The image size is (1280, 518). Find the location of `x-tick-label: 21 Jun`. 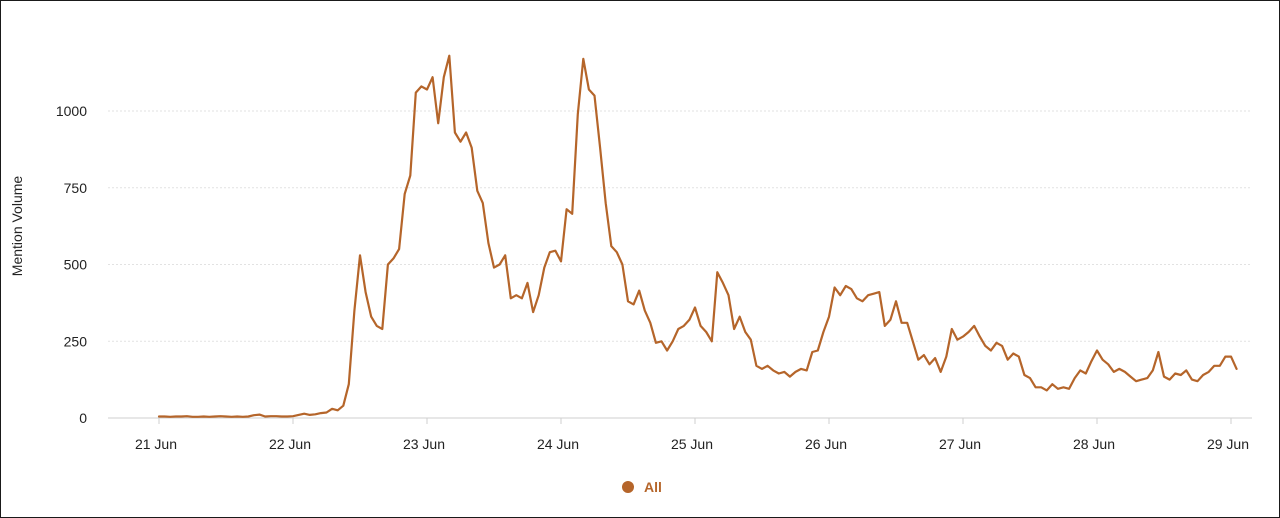

x-tick-label: 21 Jun is located at coordinates (156, 444).